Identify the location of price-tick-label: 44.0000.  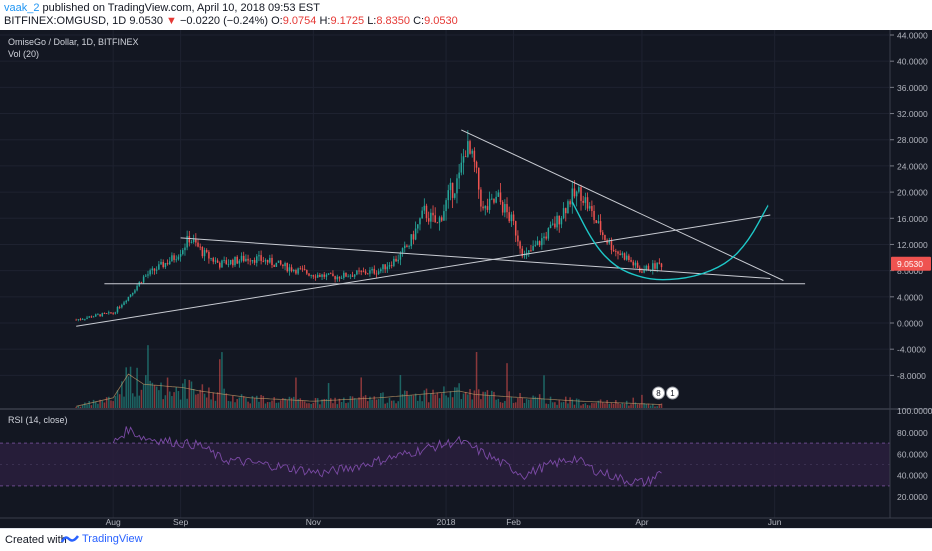
(912, 36).